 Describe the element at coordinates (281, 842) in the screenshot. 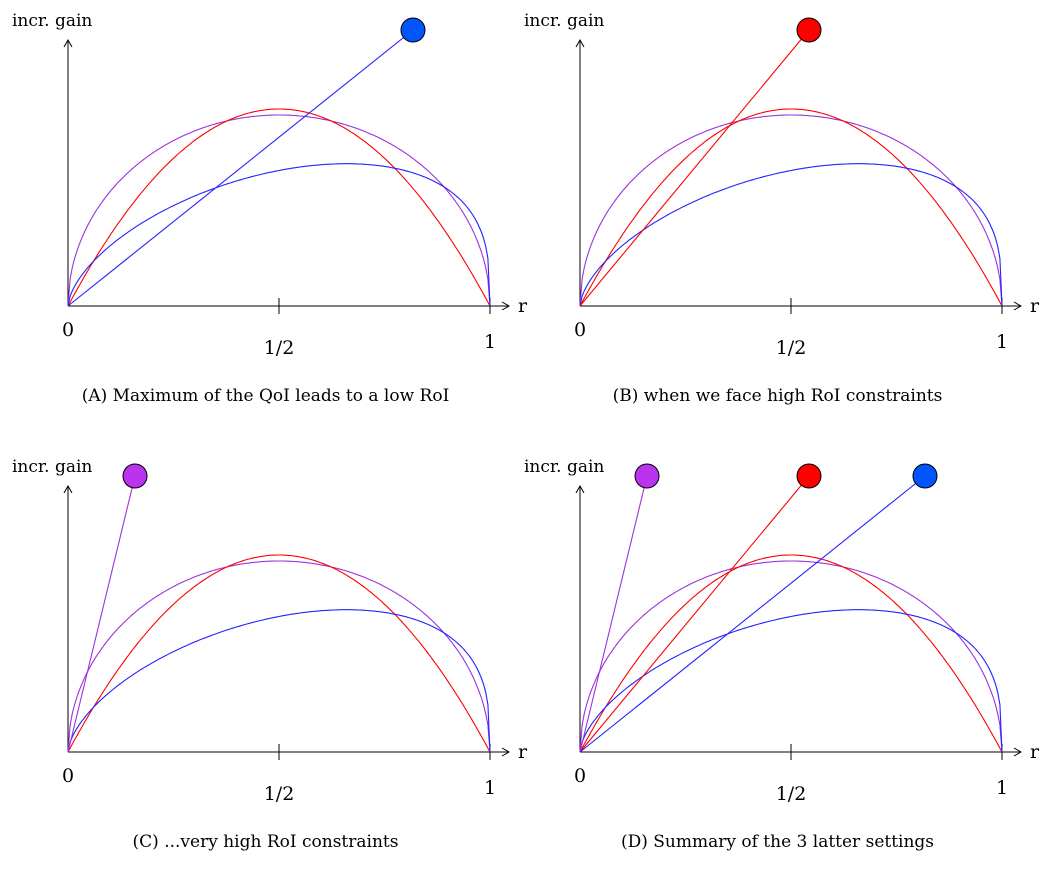

I see `panel-c-caption-text: ...very high RoI constraints` at that location.